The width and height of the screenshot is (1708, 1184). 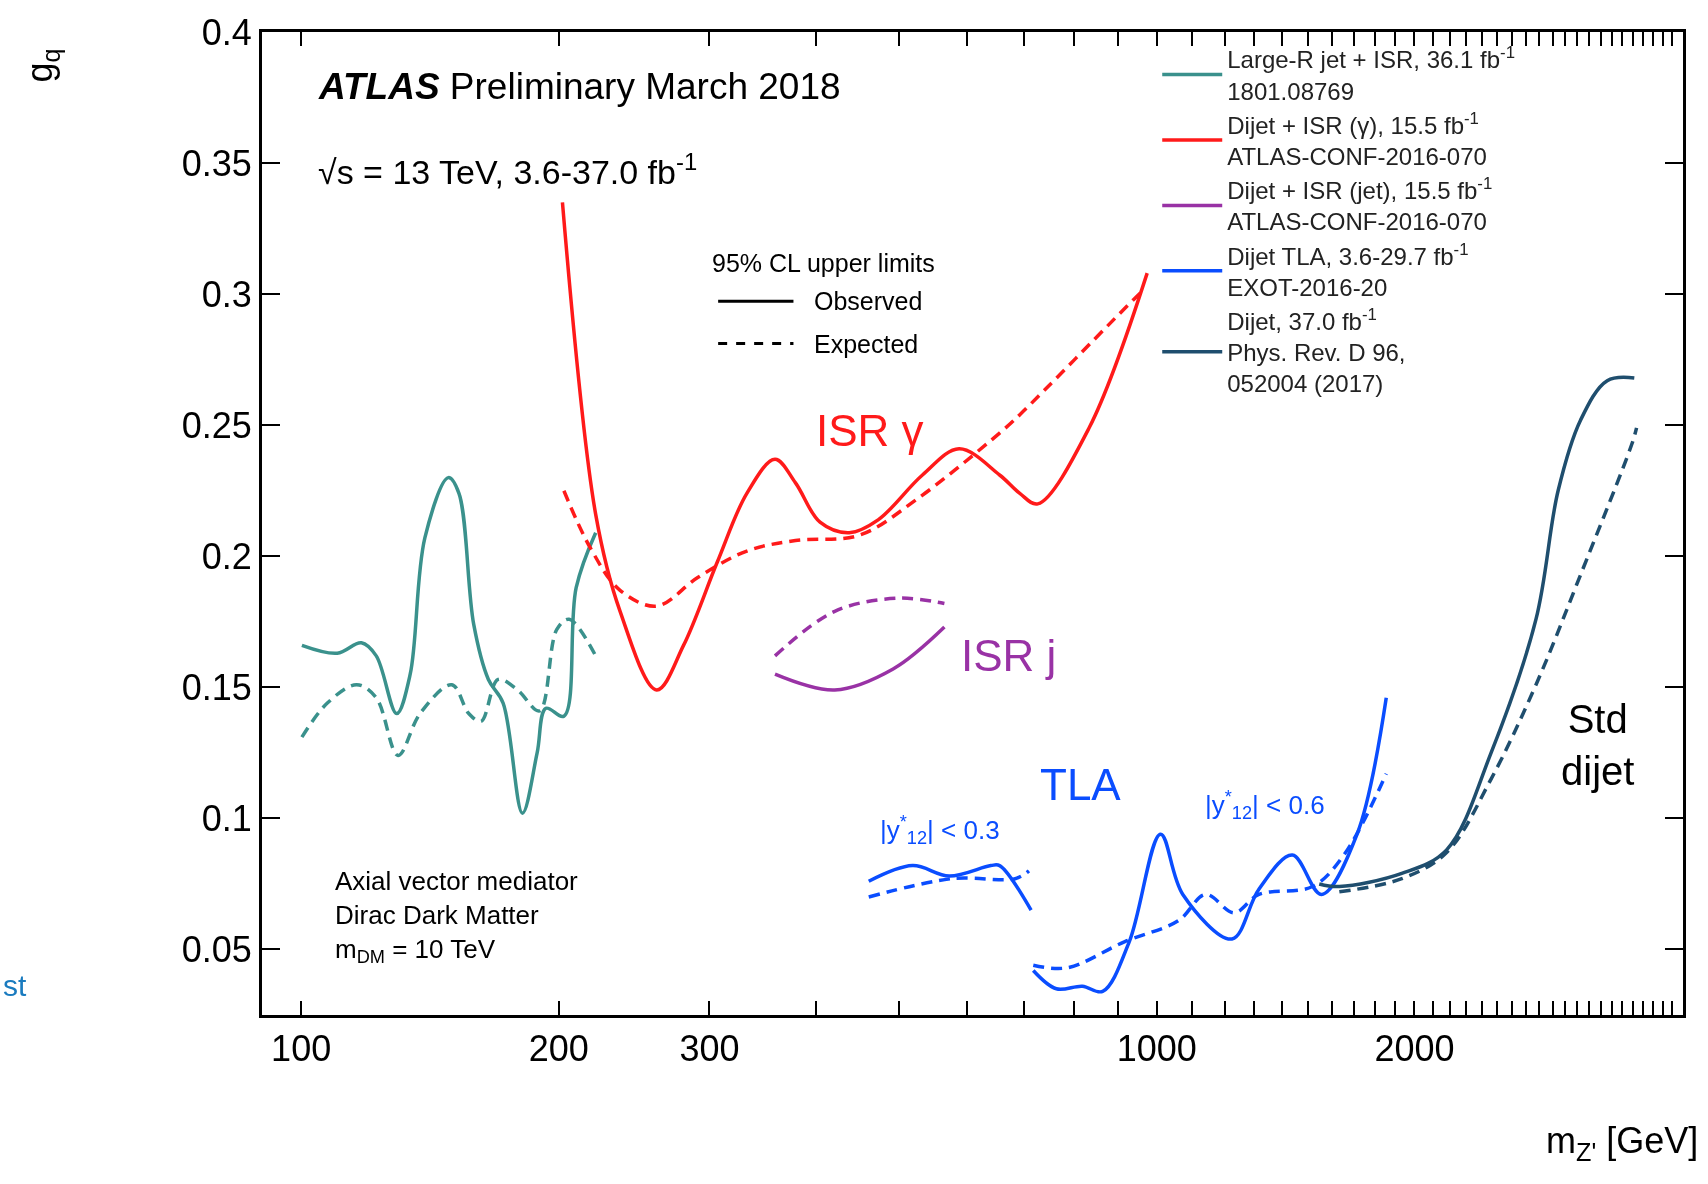 What do you see at coordinates (226, 32) in the screenshot?
I see `y-tick-label: 0.4` at bounding box center [226, 32].